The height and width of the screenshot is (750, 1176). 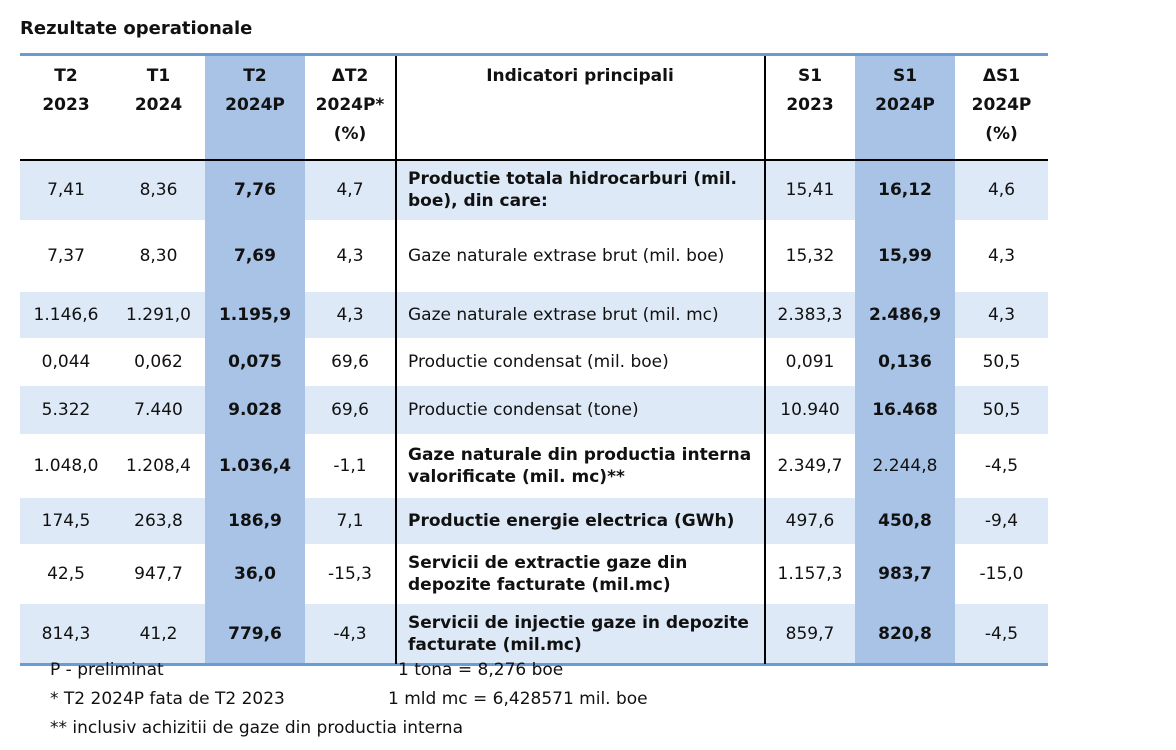 What do you see at coordinates (765, 360) in the screenshot?
I see `column-rule` at bounding box center [765, 360].